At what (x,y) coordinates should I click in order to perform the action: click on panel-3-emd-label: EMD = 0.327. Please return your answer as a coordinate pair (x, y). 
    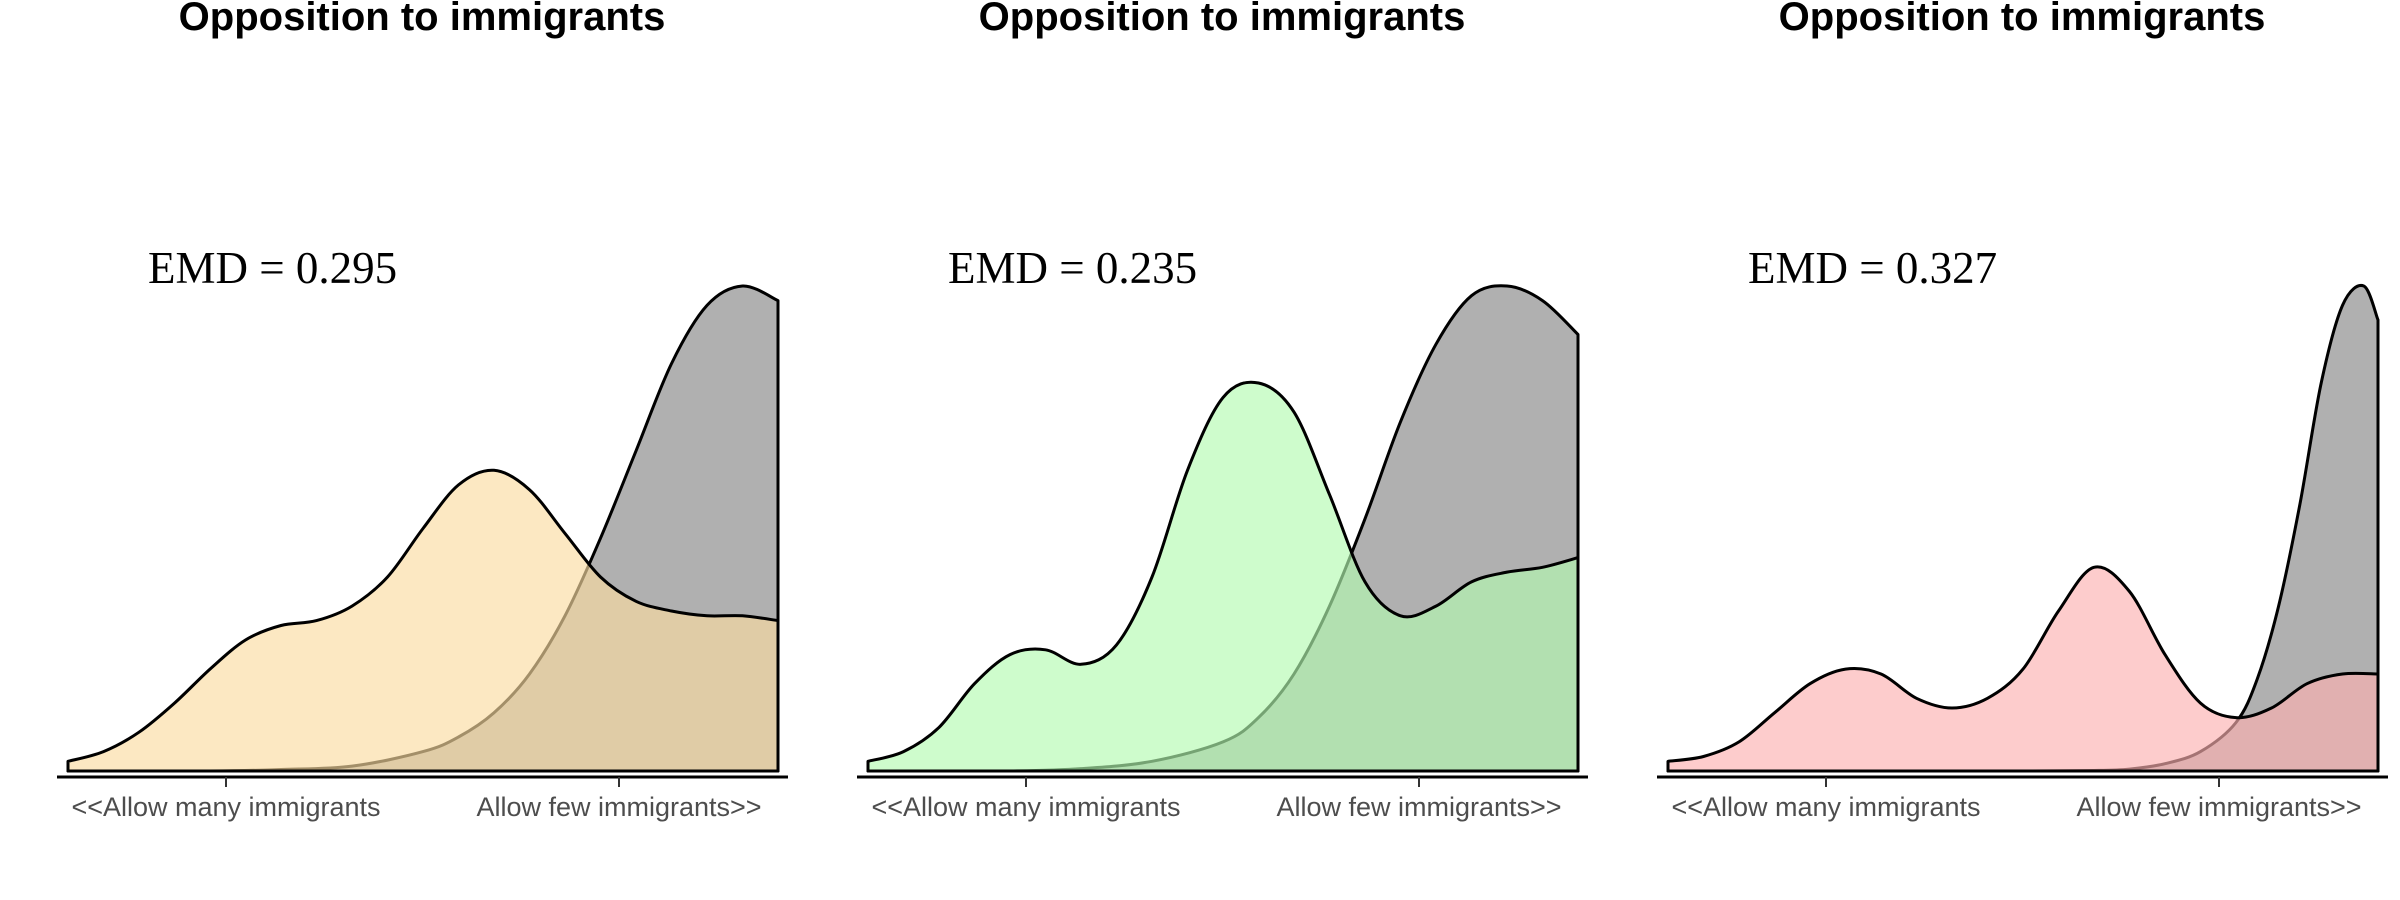
    Looking at the image, I should click on (1872, 268).